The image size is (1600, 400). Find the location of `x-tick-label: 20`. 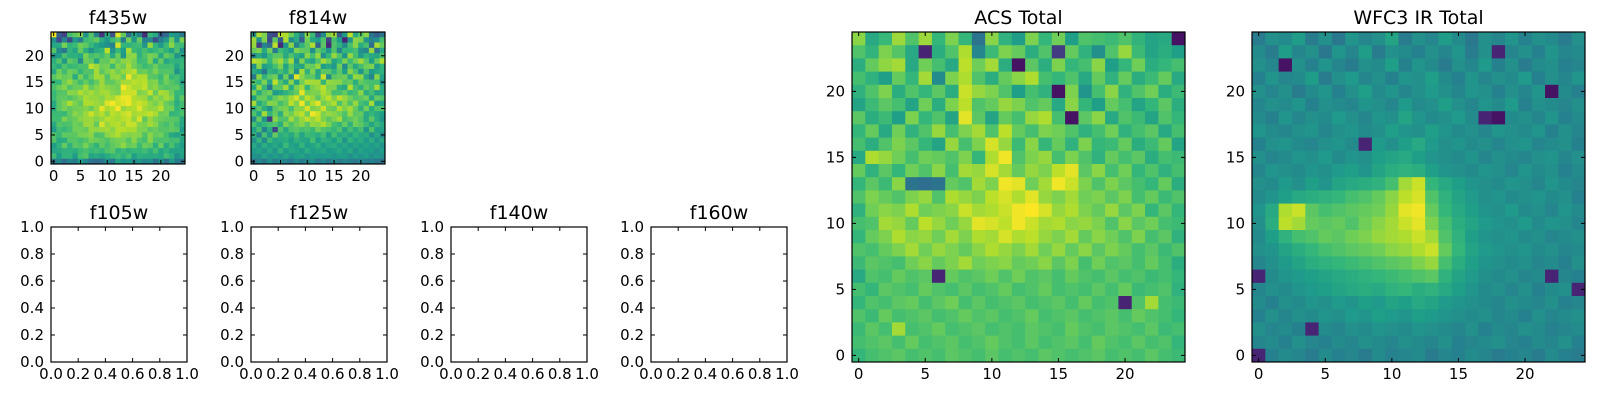

x-tick-label: 20 is located at coordinates (160, 176).